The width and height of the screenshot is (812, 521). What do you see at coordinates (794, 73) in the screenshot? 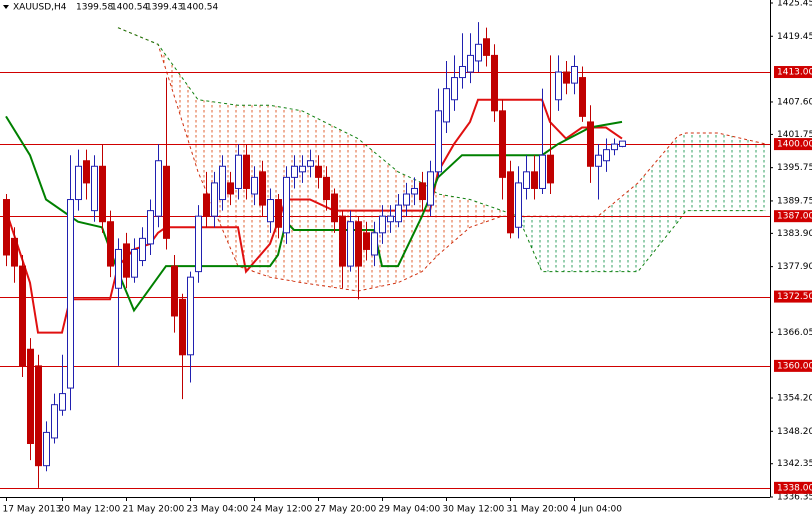
I see `level-label: 1413.00` at bounding box center [794, 73].